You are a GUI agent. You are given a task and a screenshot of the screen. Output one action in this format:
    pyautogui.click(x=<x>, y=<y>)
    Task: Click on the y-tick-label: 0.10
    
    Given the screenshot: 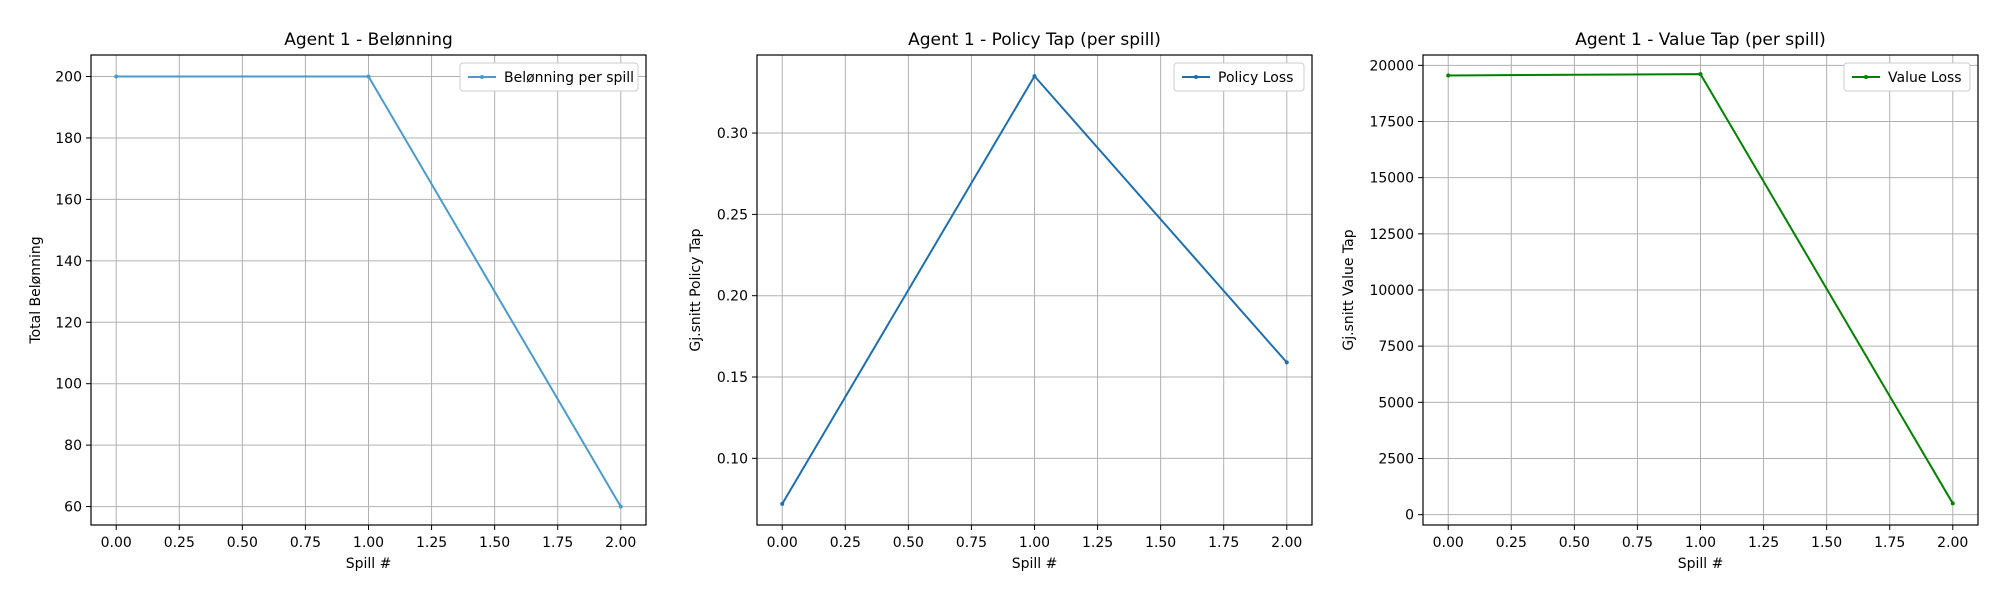 What is the action you would take?
    pyautogui.click(x=732, y=459)
    